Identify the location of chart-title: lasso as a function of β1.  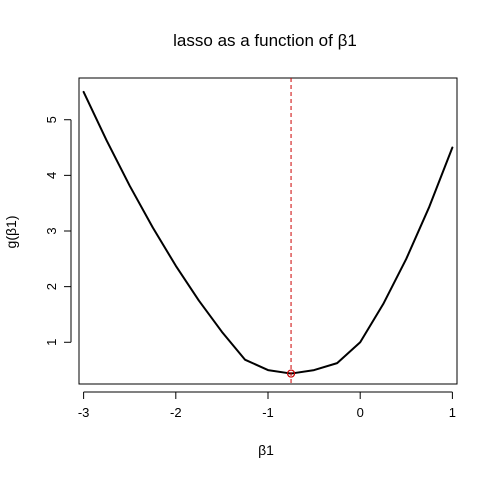
(265, 40).